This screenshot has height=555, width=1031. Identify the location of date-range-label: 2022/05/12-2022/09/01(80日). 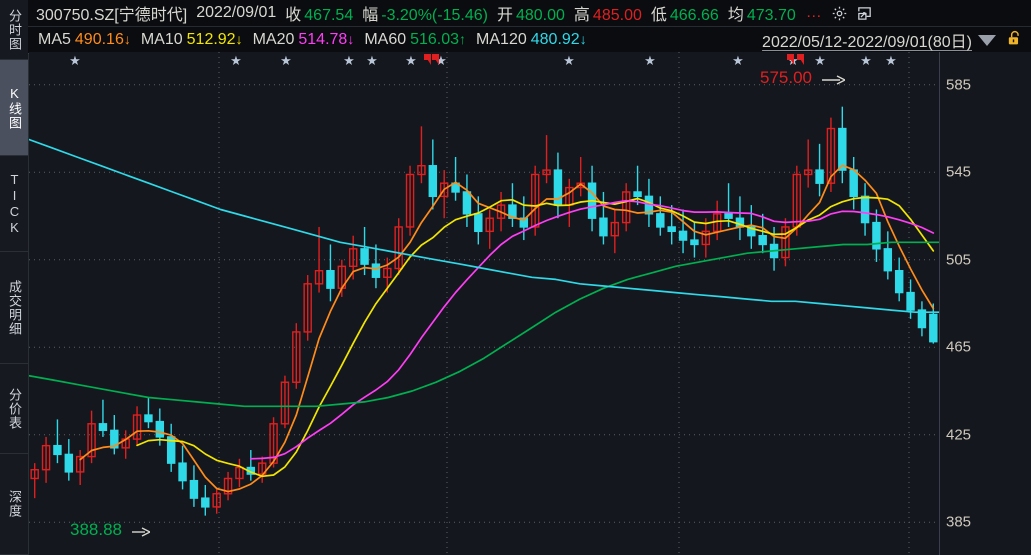
(867, 42).